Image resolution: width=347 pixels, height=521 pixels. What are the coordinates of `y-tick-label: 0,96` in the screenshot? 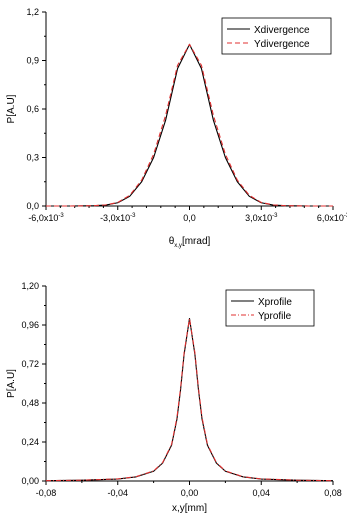 It's located at (30, 325).